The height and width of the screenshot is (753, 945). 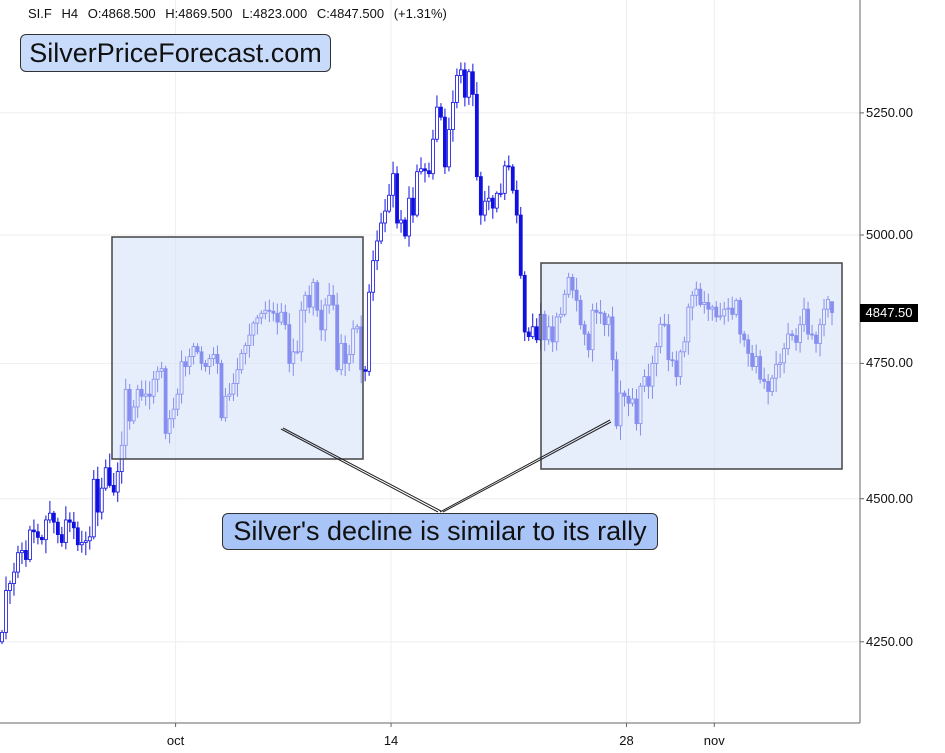 I want to click on y-tick-label: 5250.00, so click(x=889, y=112).